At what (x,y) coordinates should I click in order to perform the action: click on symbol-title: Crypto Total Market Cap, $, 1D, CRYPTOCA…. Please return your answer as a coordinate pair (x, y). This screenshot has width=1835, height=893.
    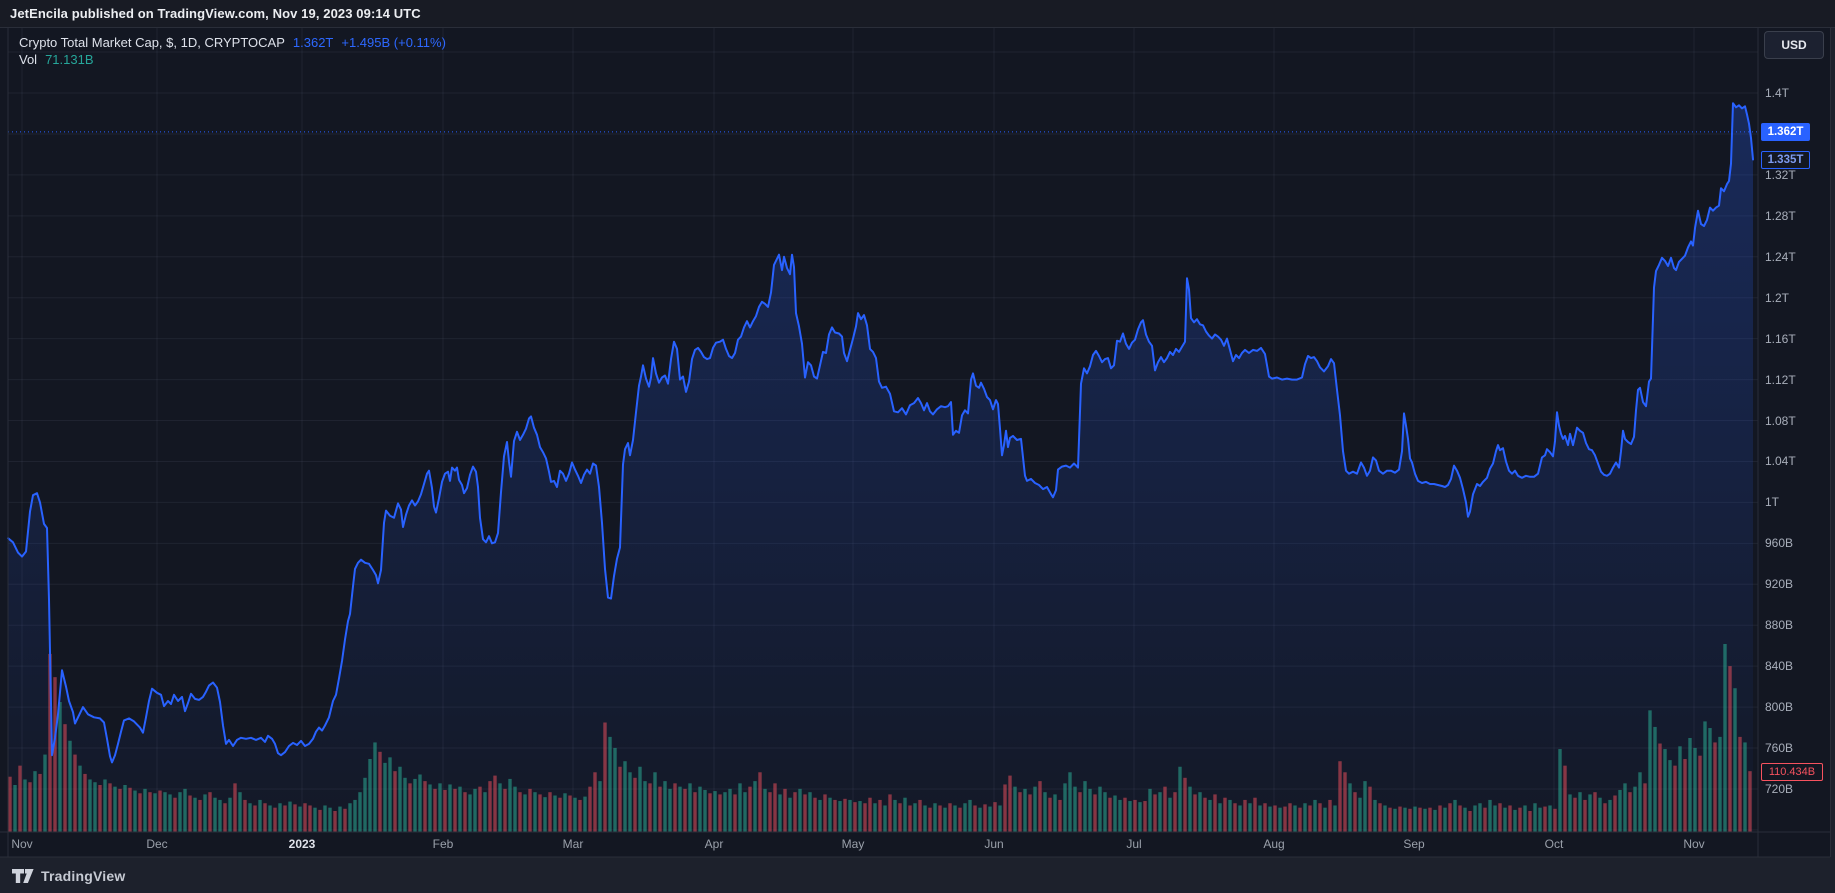
    Looking at the image, I should click on (152, 42).